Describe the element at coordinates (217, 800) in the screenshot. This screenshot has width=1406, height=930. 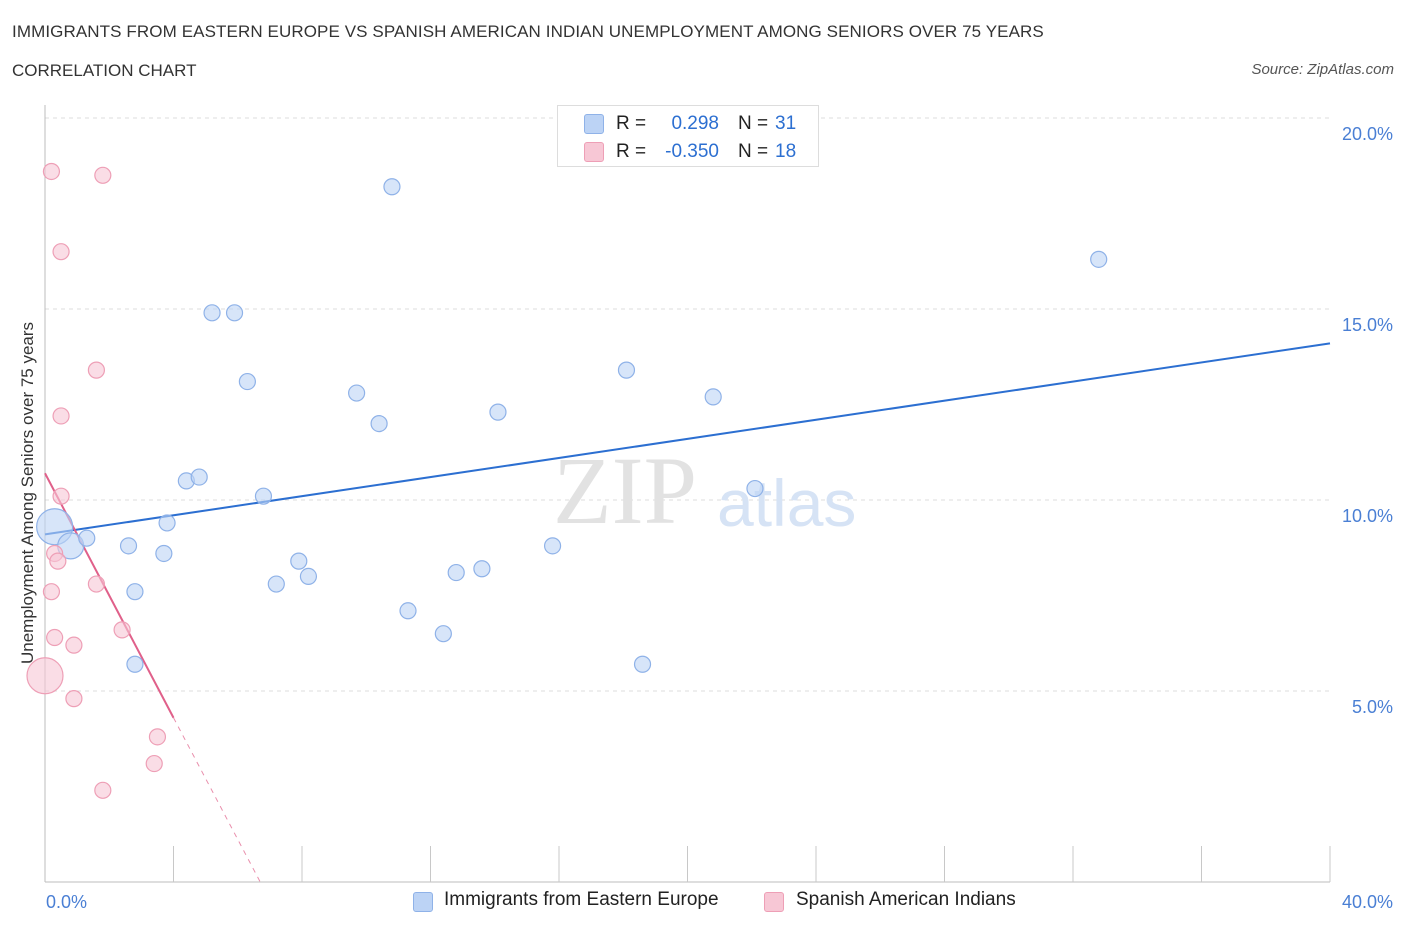
I see `trend-line-pink-extension` at that location.